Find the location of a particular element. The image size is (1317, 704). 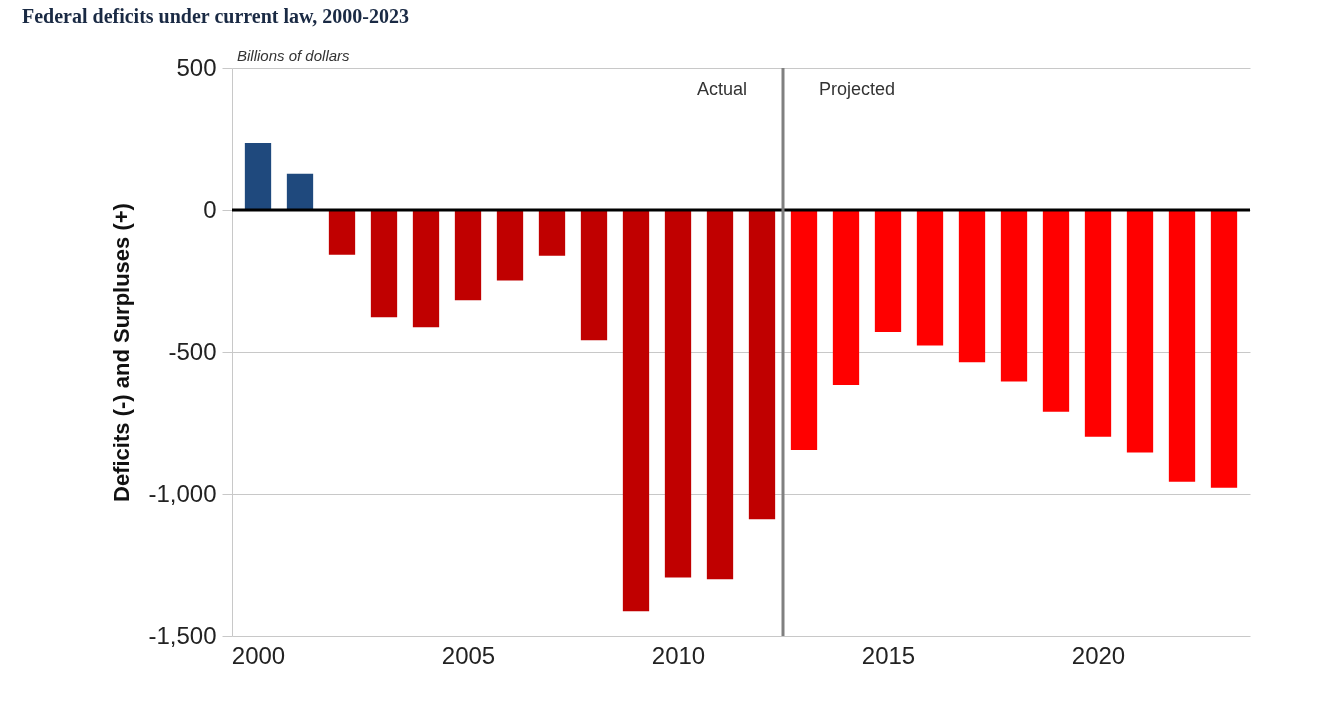

annotation: Projected is located at coordinates (857, 89).